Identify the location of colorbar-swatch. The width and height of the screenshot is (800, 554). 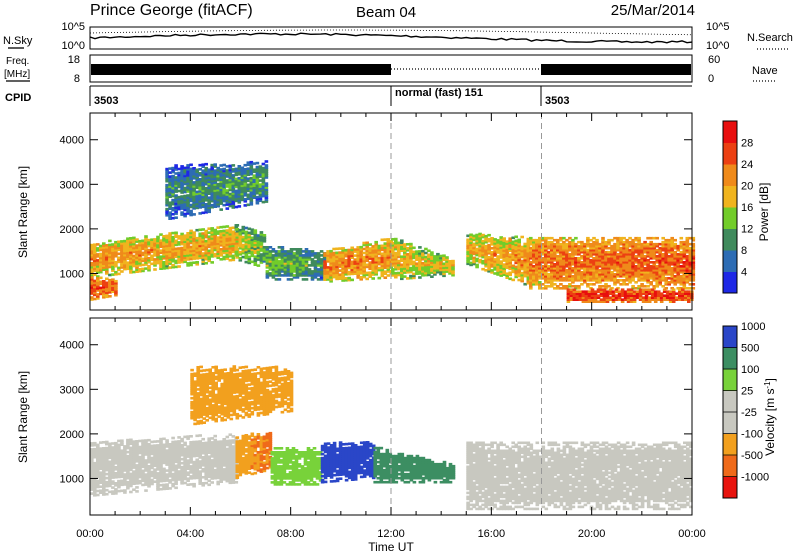
(730, 261).